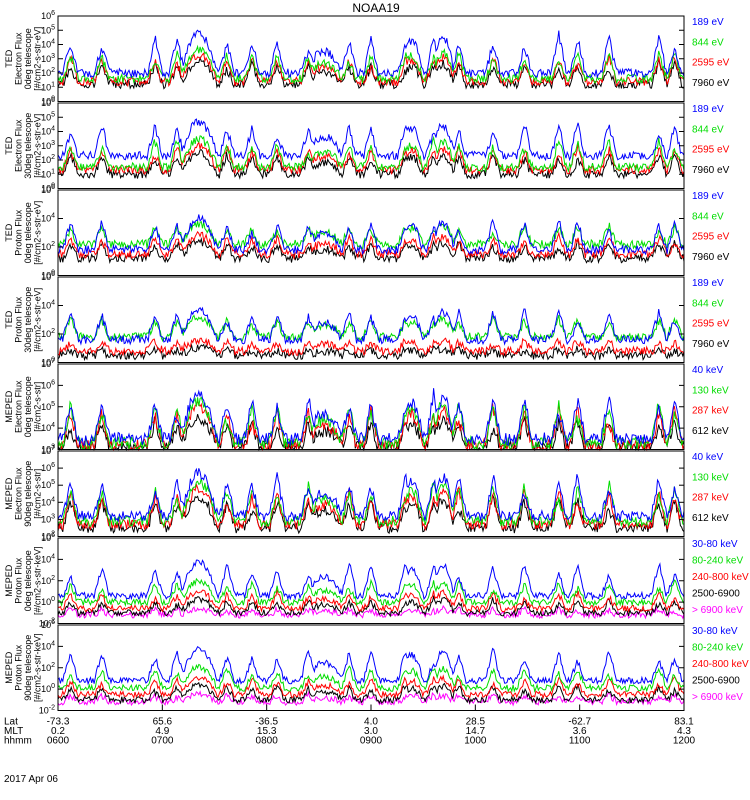  Describe the element at coordinates (13, 731) in the screenshot. I see `x-row-label: MLT` at that location.